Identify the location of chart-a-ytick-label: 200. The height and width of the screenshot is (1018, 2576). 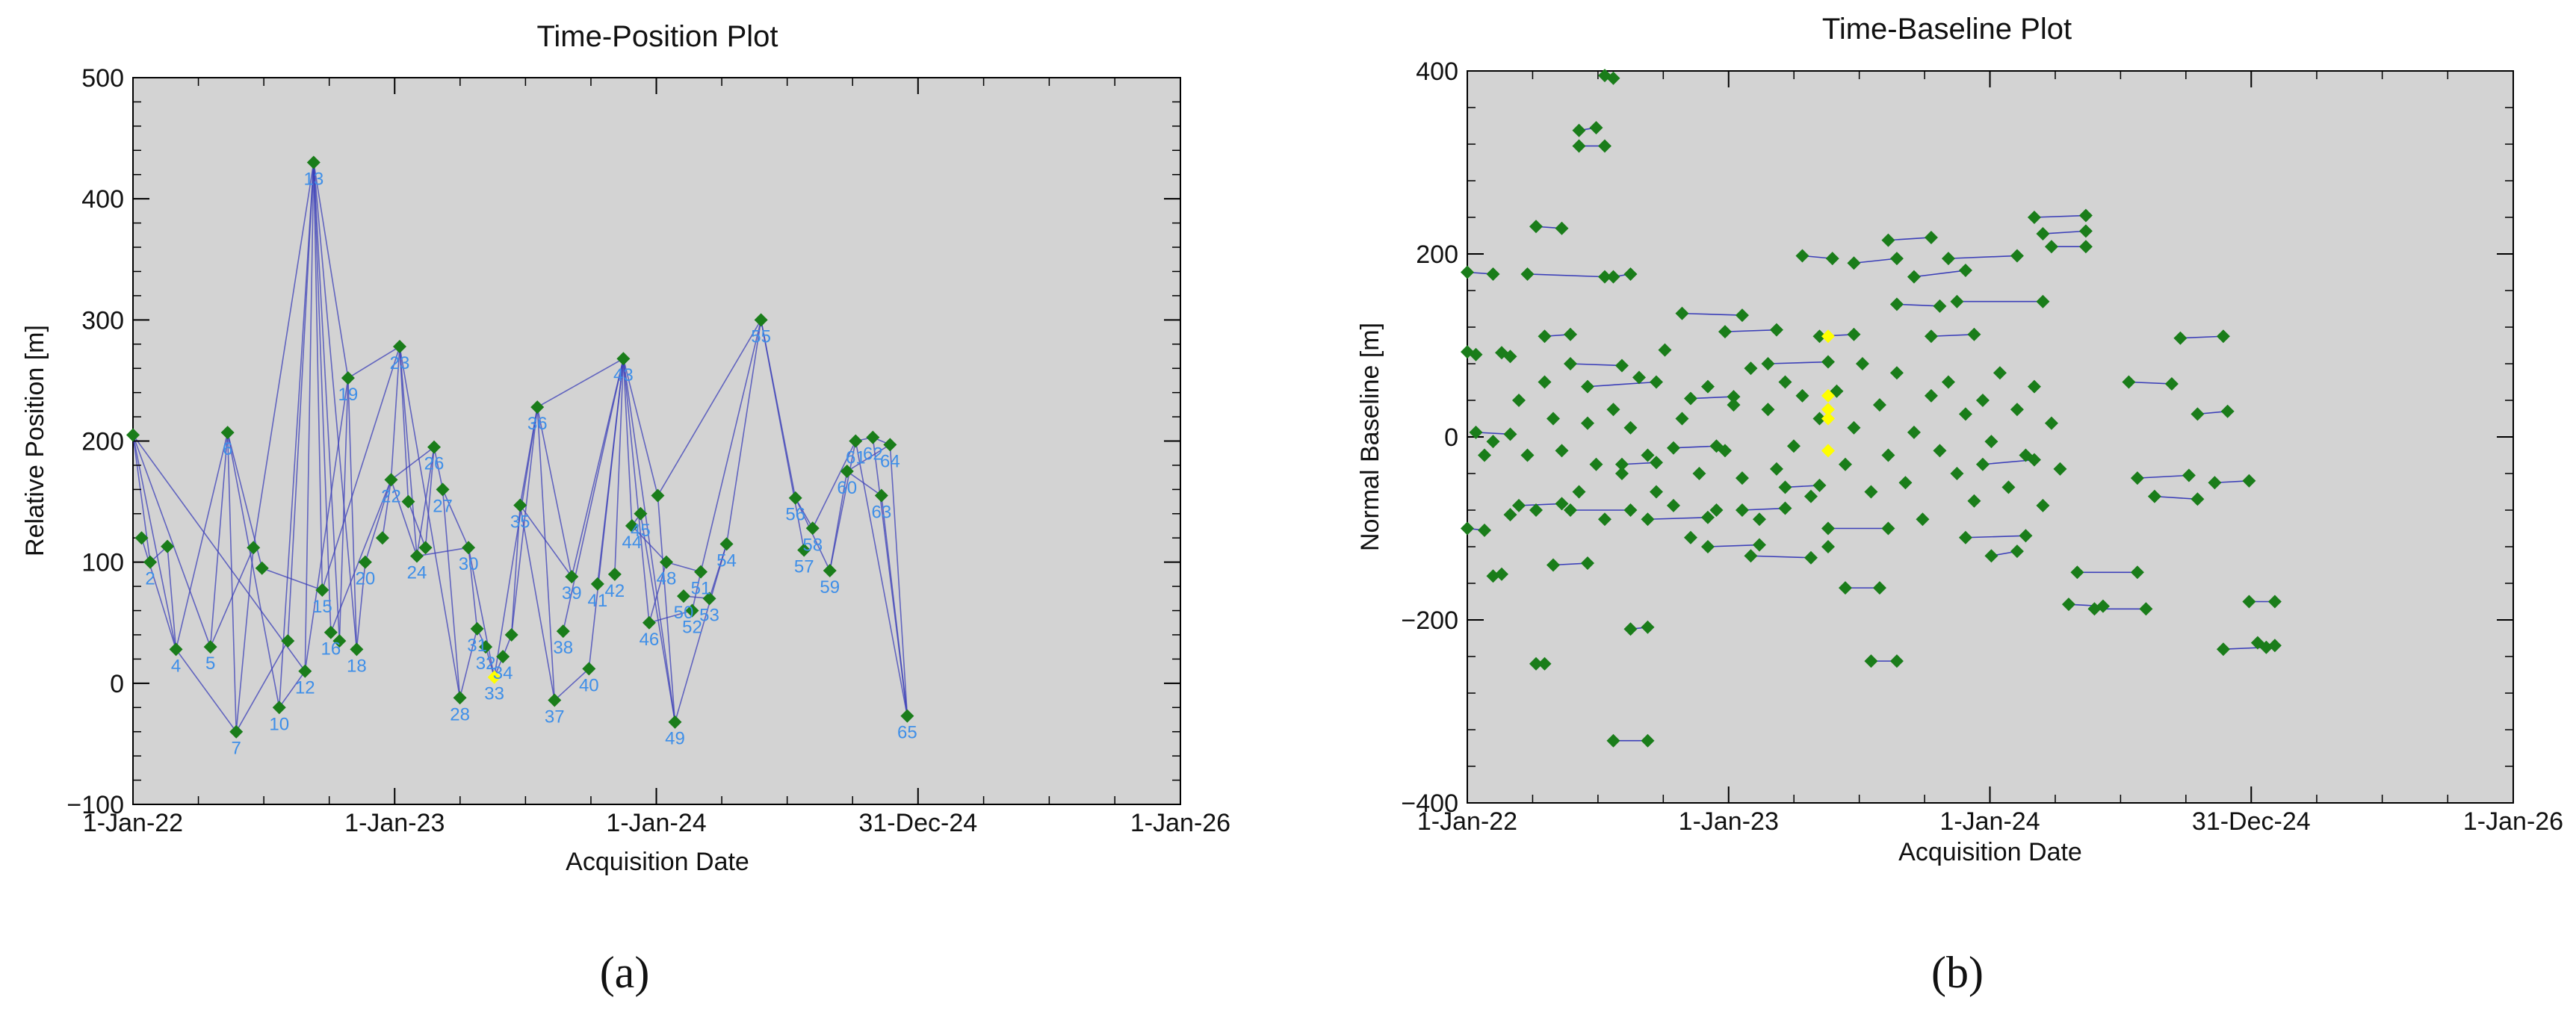
(102, 442).